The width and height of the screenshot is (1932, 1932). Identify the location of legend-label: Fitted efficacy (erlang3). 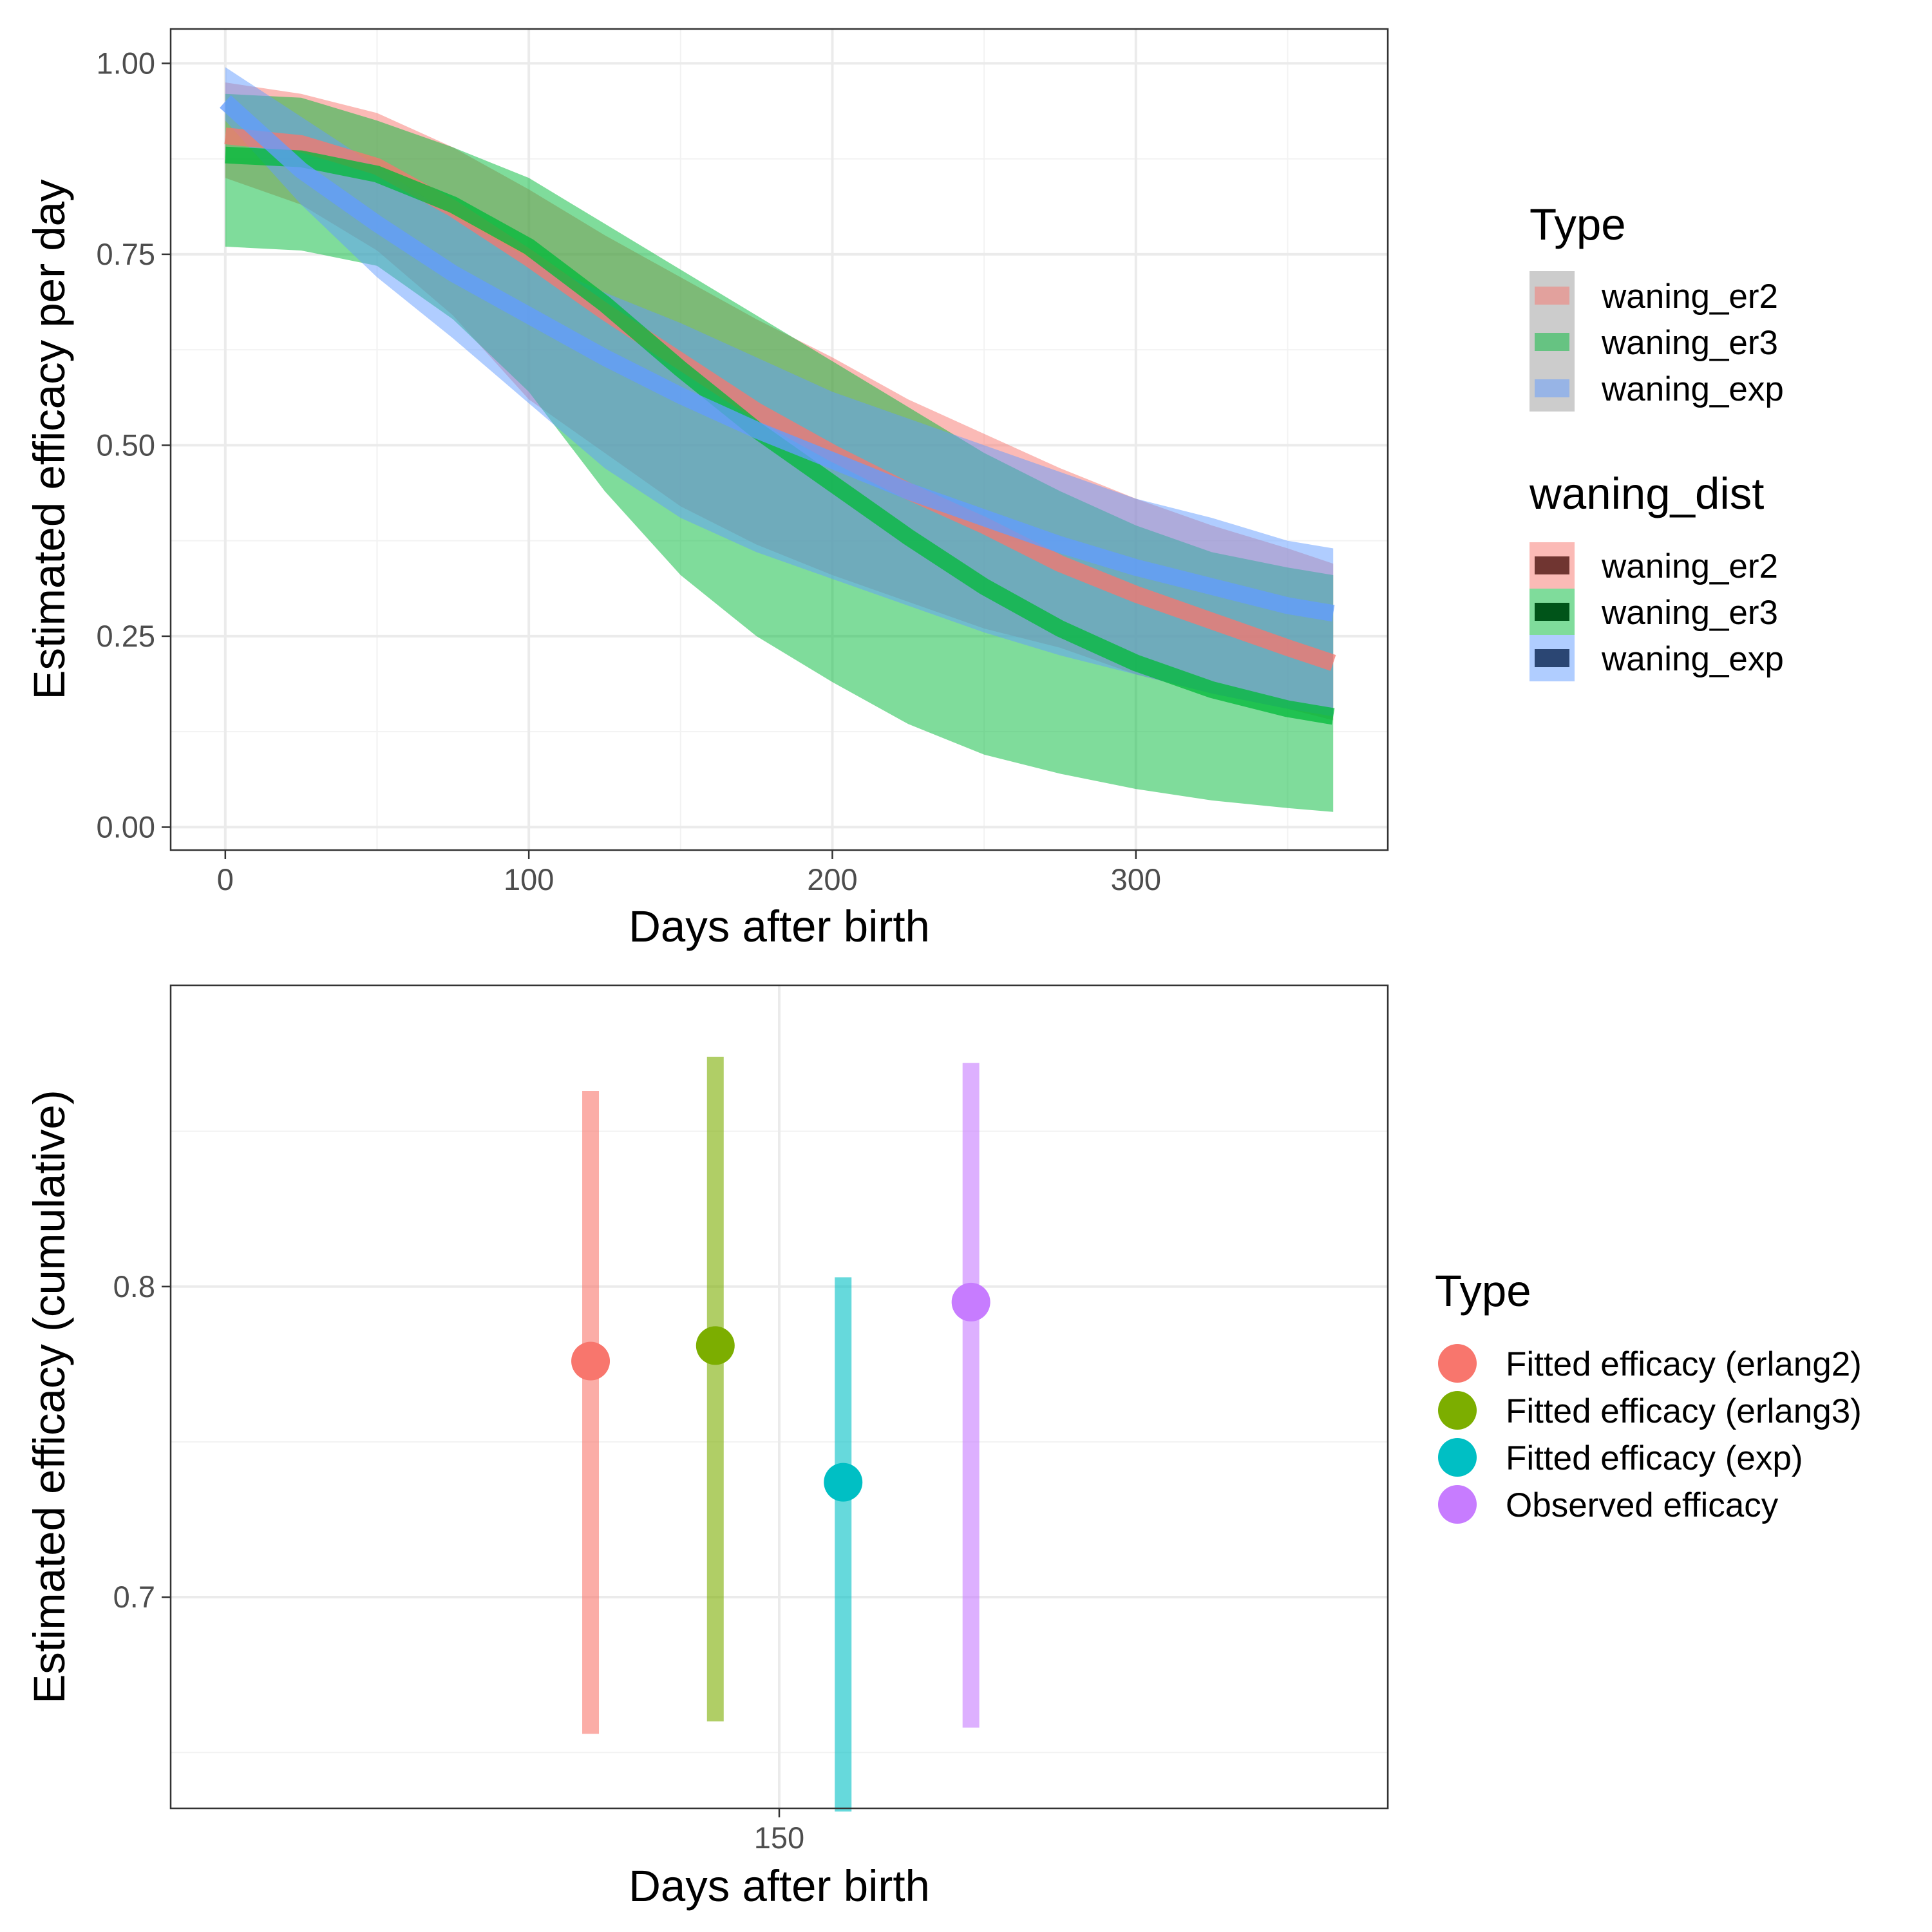
(1684, 1411).